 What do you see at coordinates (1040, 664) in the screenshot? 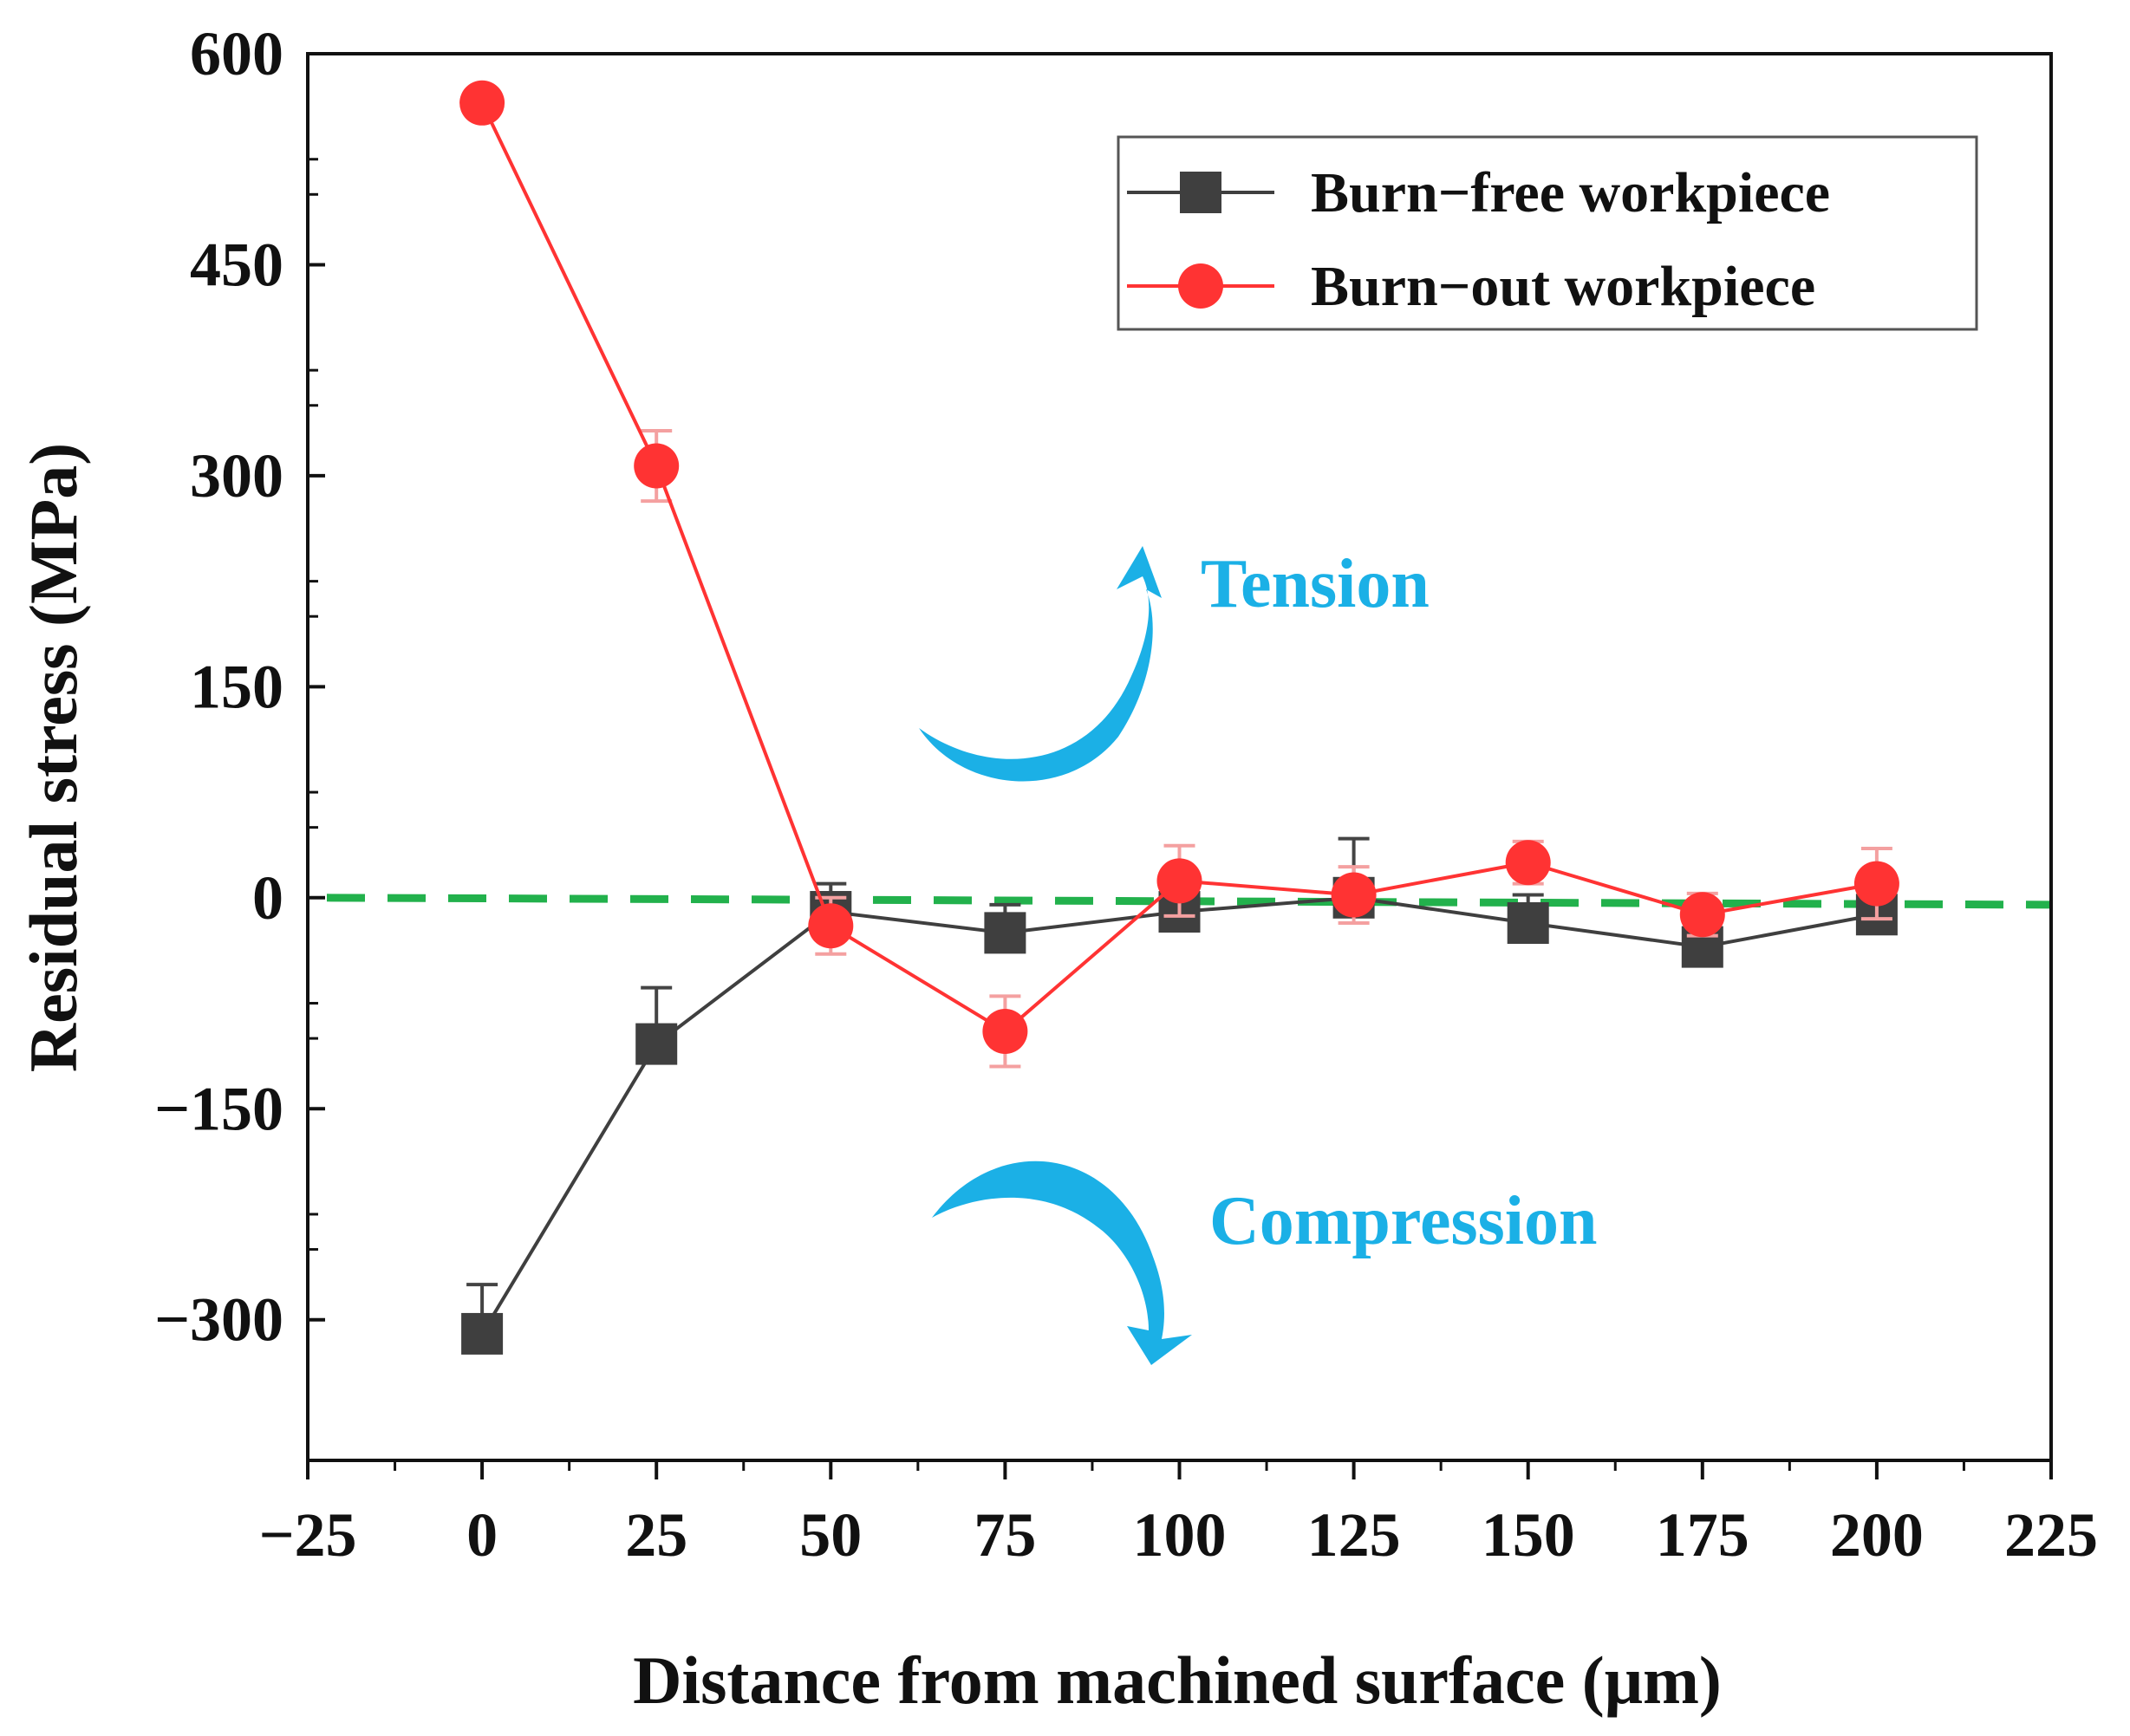
I see `tension-arrow-icon` at bounding box center [1040, 664].